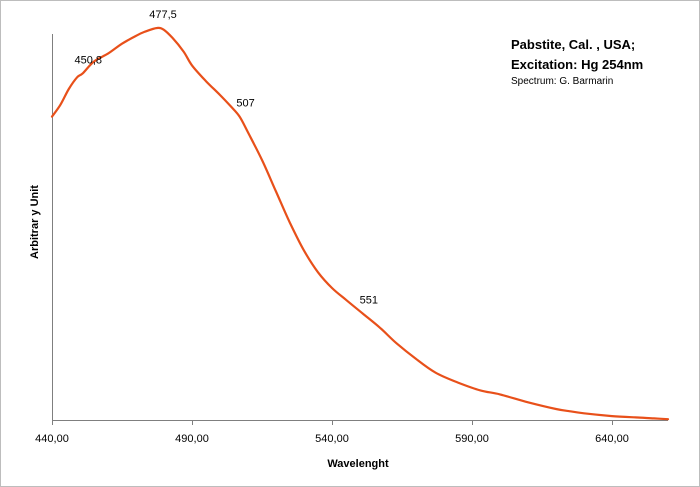 This screenshot has width=700, height=487. Describe the element at coordinates (35, 222) in the screenshot. I see `y-axis-title: Arbitrar y Unit` at that location.